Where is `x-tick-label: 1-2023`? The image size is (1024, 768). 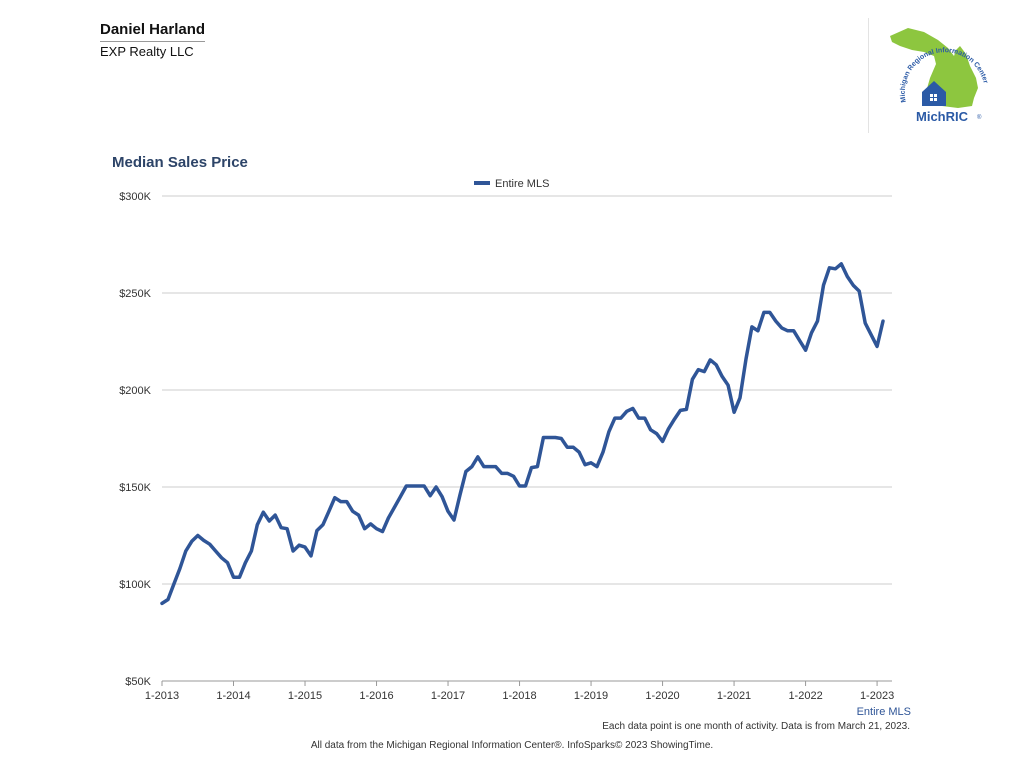
x-tick-label: 1-2023 is located at coordinates (877, 696).